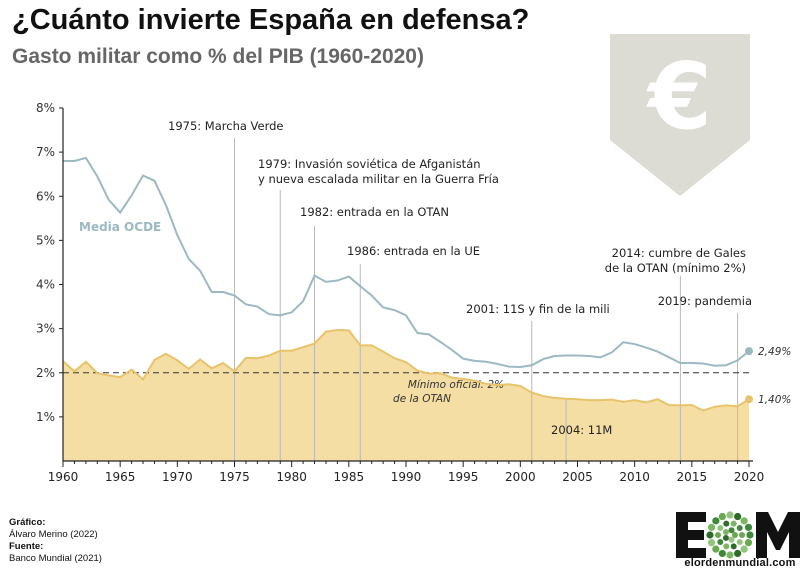 The image size is (808, 573). I want to click on annotation-label-2014: de la OTAN (mínimo 2%), so click(675, 268).